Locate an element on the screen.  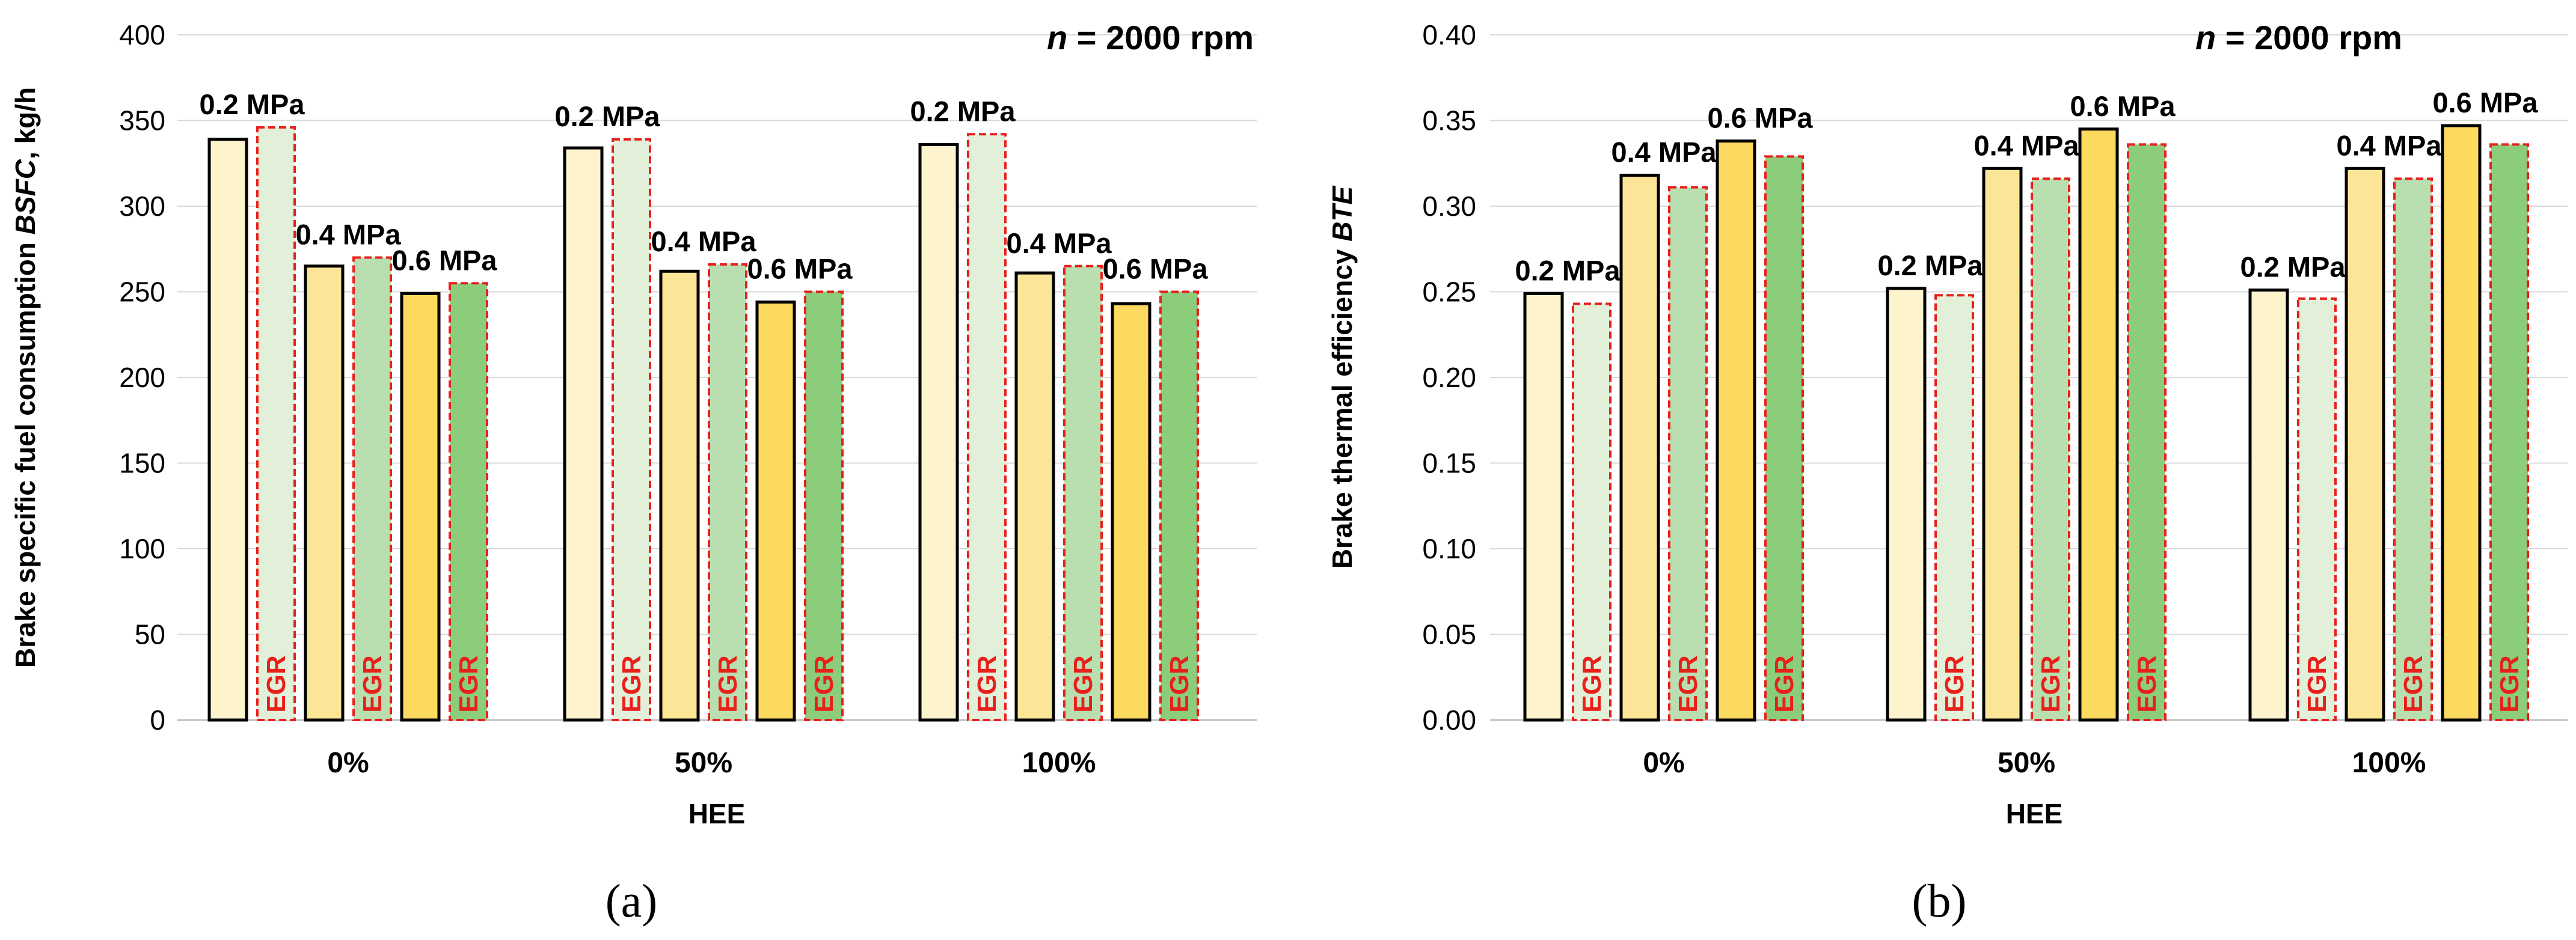
y-tick-label: 0 is located at coordinates (157, 720).